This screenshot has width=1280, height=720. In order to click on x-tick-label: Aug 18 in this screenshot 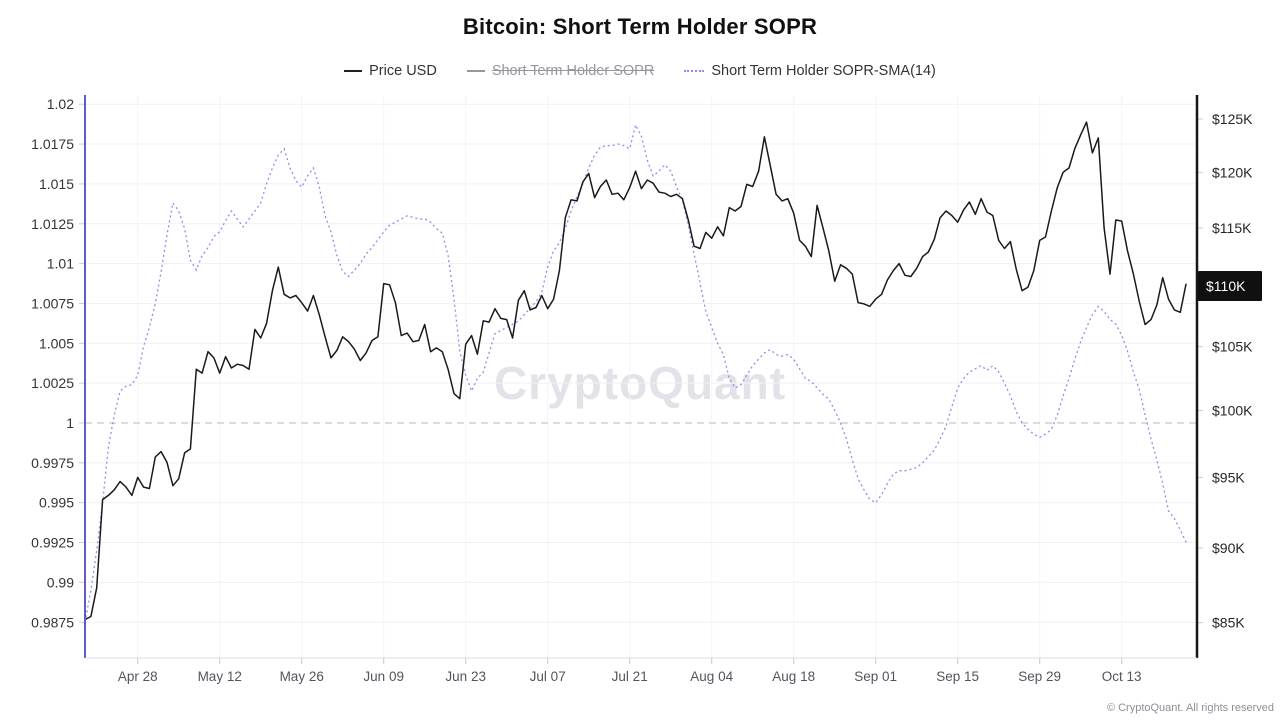, I will do `click(793, 676)`.